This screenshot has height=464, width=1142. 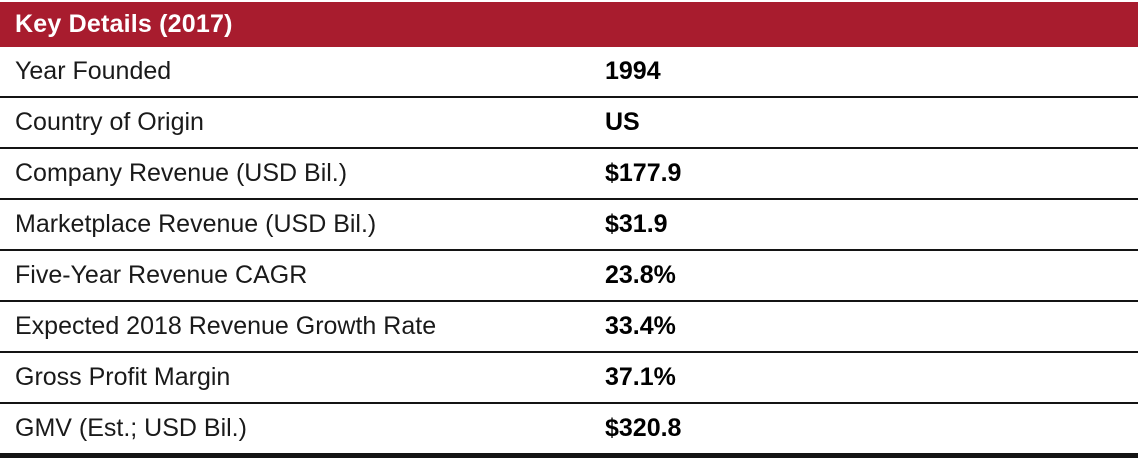 I want to click on row-label: GMV (Est.; USD Bil.), so click(x=131, y=428).